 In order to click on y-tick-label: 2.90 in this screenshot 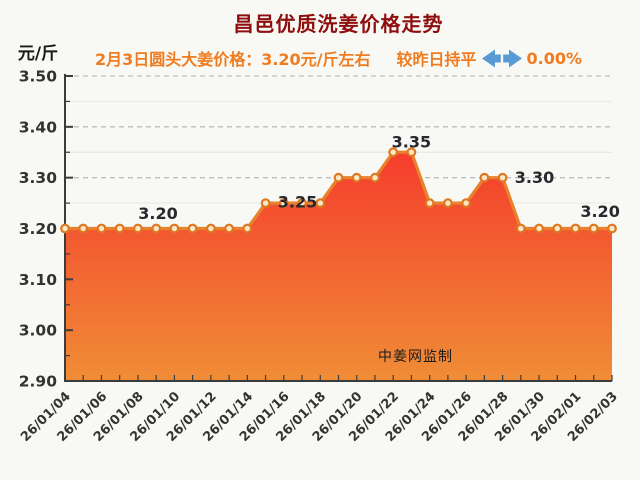, I will do `click(38, 382)`.